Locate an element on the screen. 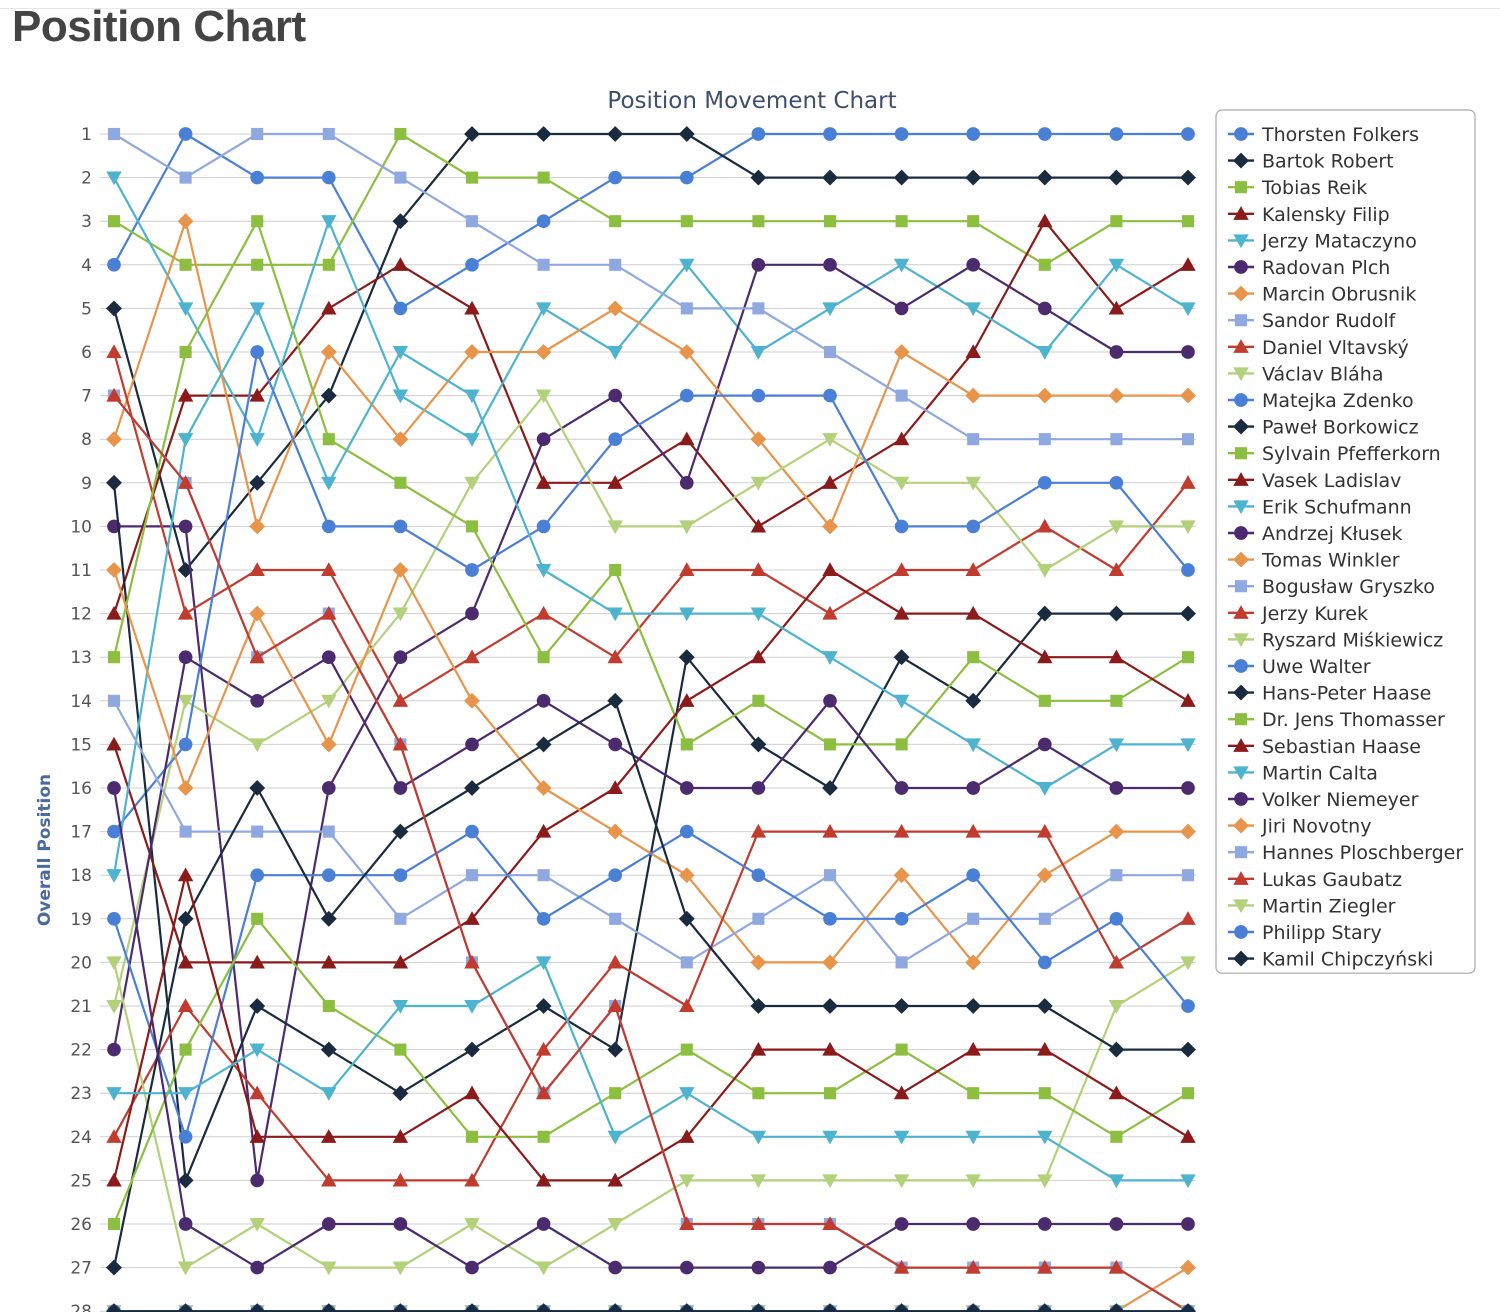  legend-marker is located at coordinates (1241, 400).